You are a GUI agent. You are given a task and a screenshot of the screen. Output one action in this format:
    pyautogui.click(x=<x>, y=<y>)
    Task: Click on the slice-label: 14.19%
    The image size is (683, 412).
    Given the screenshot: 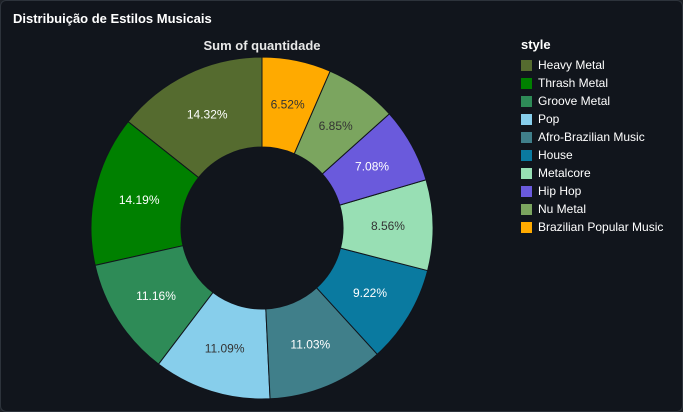 What is the action you would take?
    pyautogui.click(x=139, y=200)
    